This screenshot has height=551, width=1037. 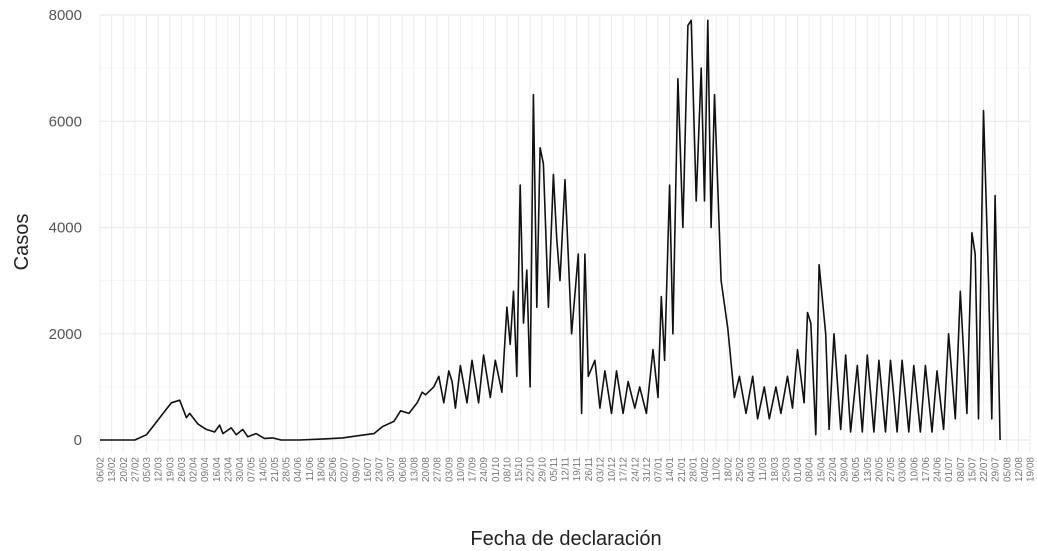 What do you see at coordinates (845, 469) in the screenshot?
I see `x-tick-label: 29/04` at bounding box center [845, 469].